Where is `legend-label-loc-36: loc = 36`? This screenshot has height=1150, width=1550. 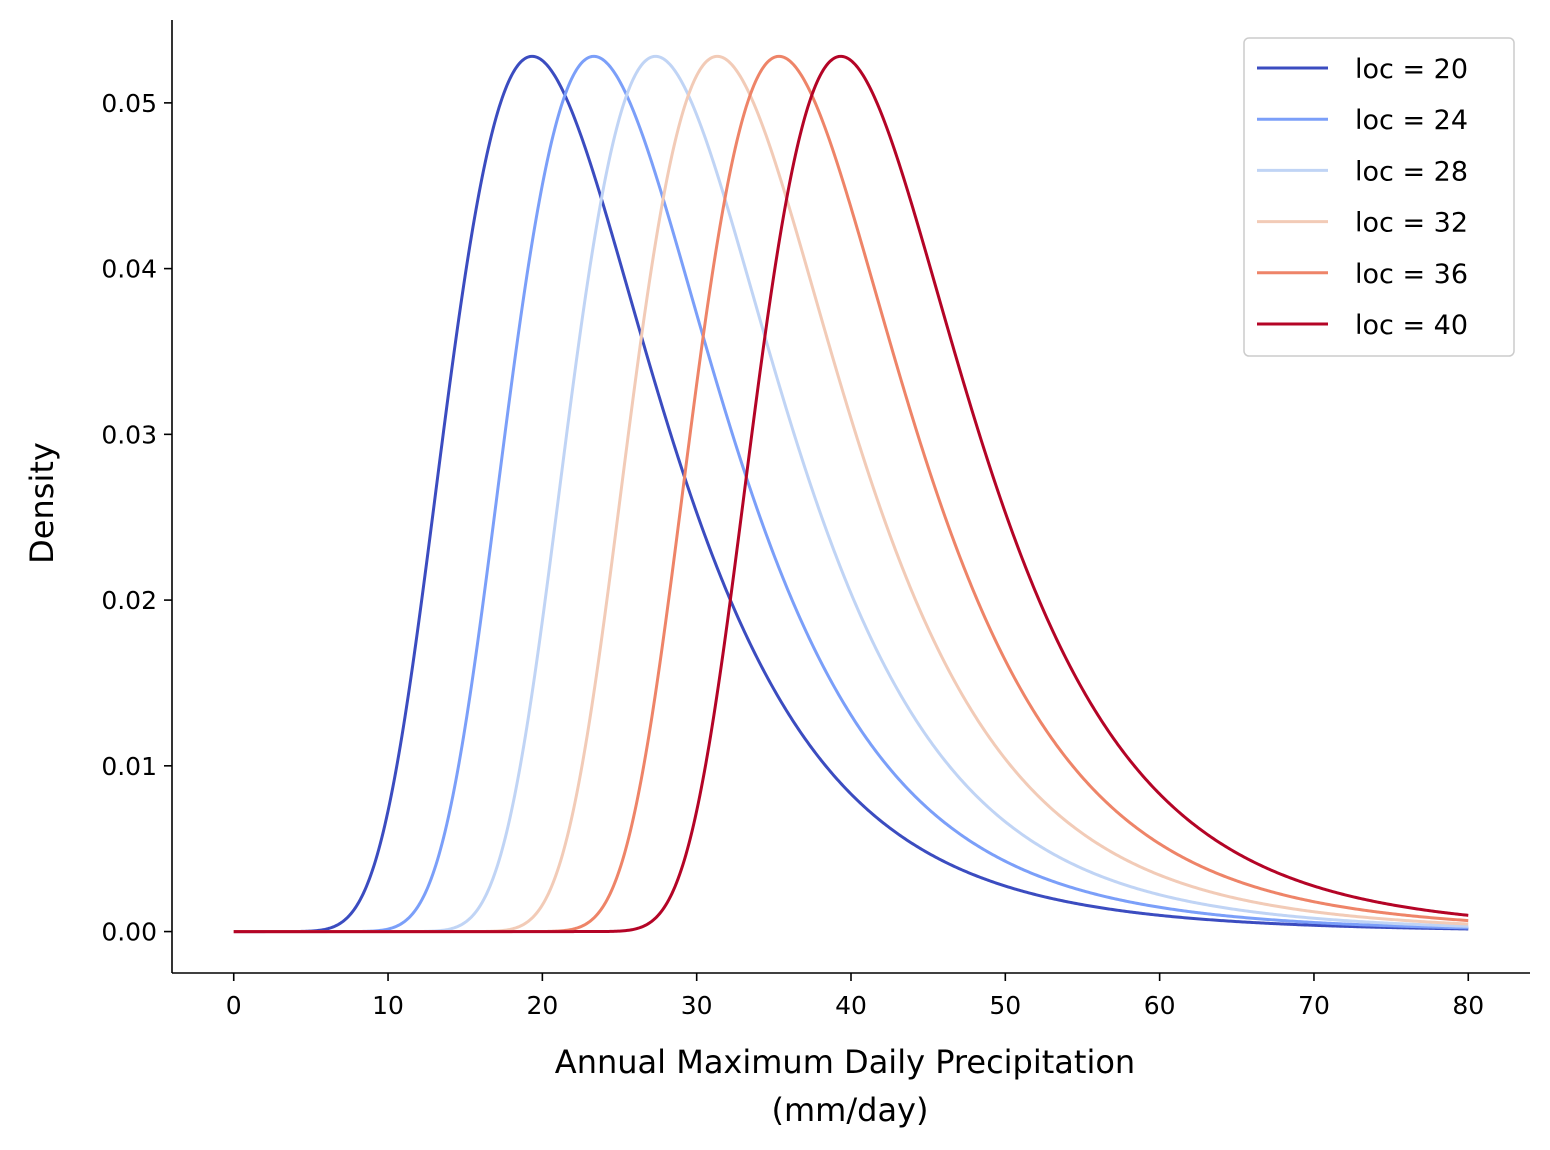 legend-label-loc-36: loc = 36 is located at coordinates (1411, 274).